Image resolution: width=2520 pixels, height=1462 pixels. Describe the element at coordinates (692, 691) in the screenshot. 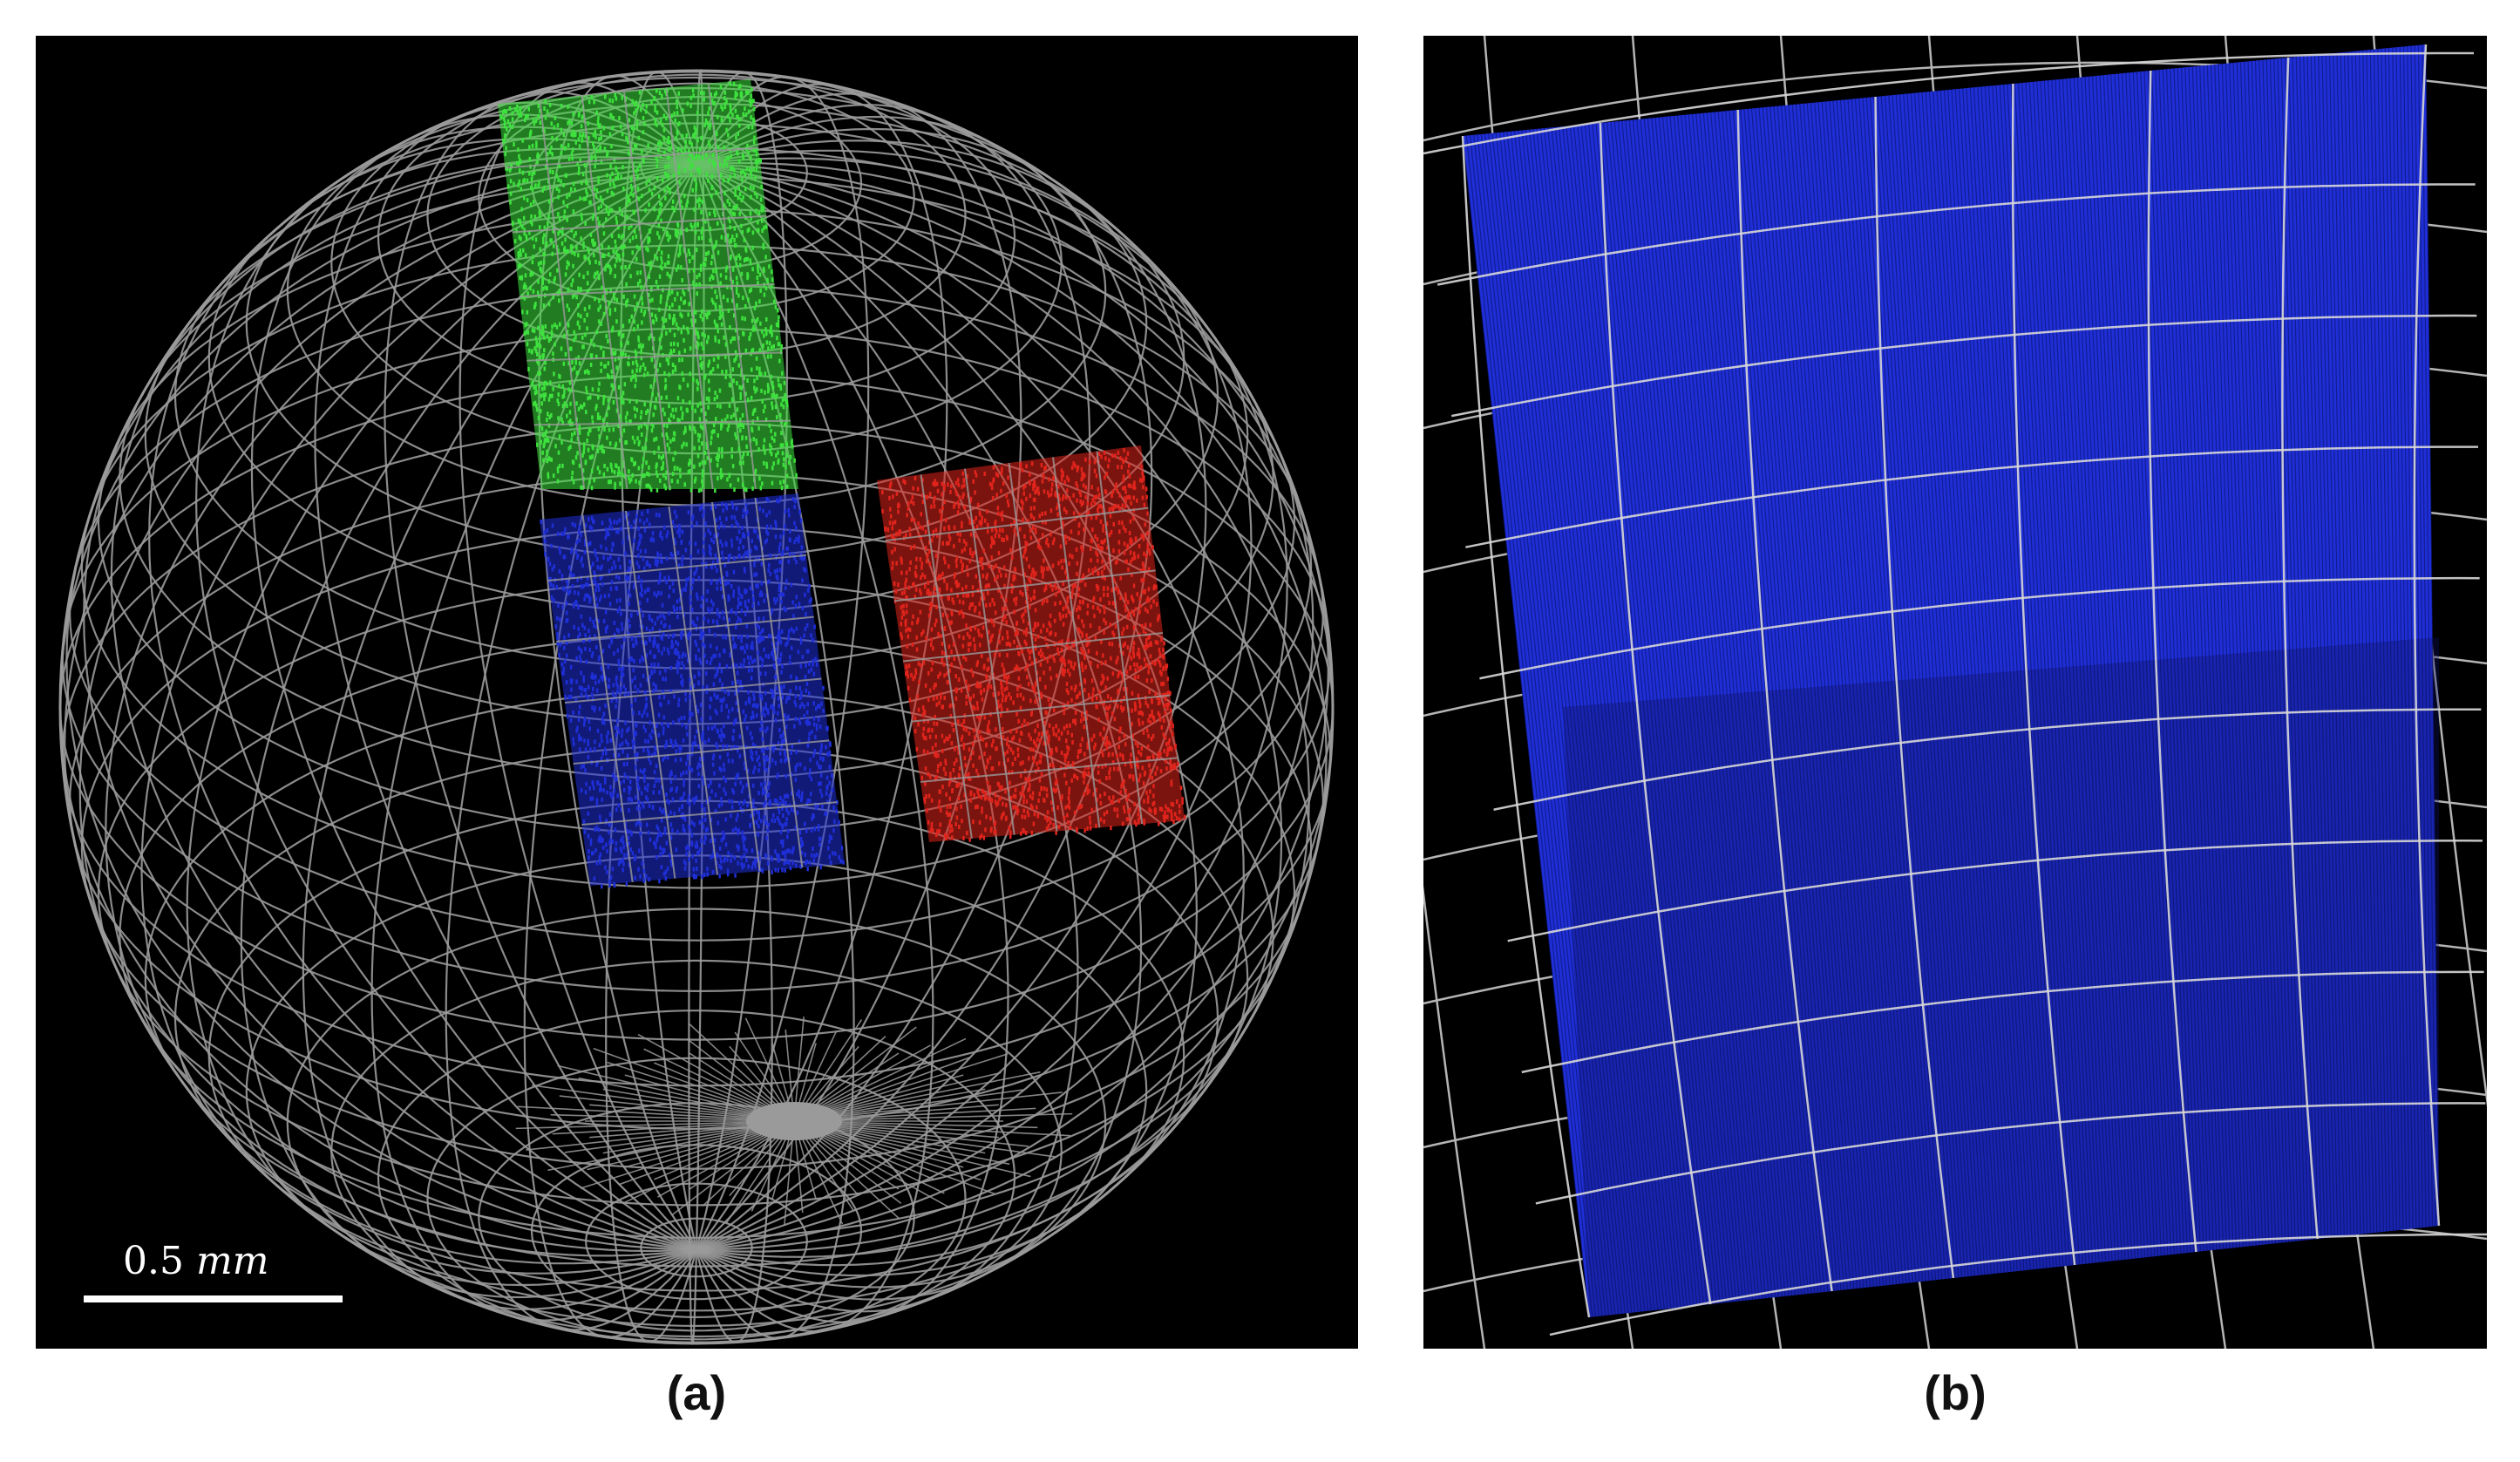

I see `blue-cube-sample` at that location.